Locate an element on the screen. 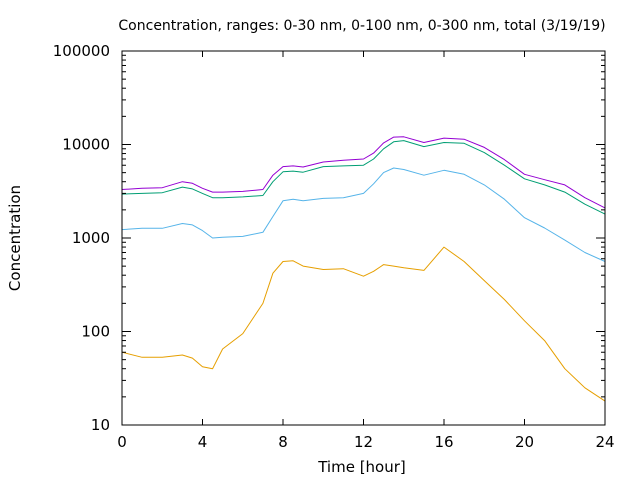  x-tick-label: 12 is located at coordinates (363, 442).